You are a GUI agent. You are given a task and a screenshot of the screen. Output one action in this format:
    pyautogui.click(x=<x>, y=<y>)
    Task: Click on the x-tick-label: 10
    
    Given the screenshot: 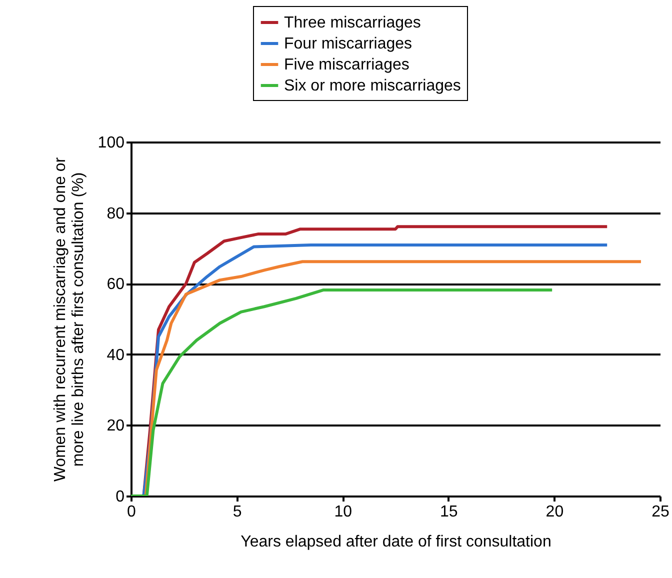 What is the action you would take?
    pyautogui.click(x=343, y=512)
    